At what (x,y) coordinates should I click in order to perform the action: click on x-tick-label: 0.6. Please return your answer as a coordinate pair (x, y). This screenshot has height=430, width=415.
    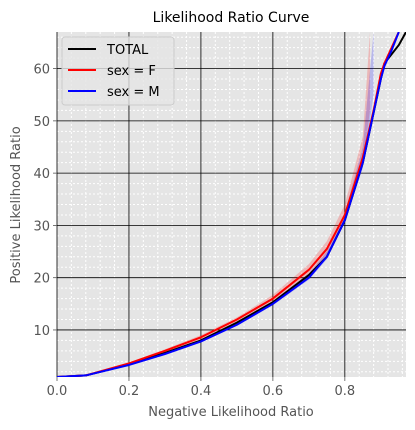
    Looking at the image, I should click on (273, 391).